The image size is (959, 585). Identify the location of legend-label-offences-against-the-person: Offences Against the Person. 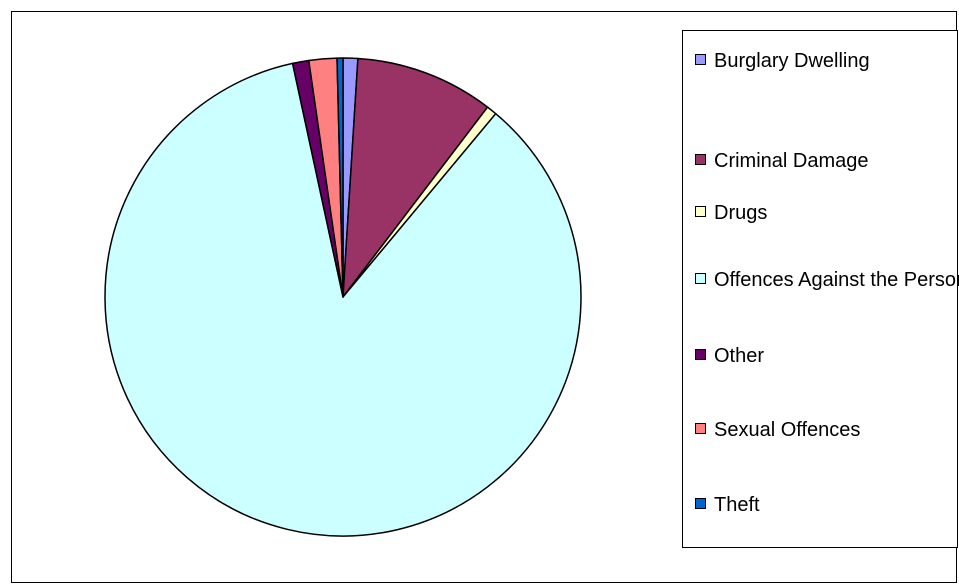
(836, 280).